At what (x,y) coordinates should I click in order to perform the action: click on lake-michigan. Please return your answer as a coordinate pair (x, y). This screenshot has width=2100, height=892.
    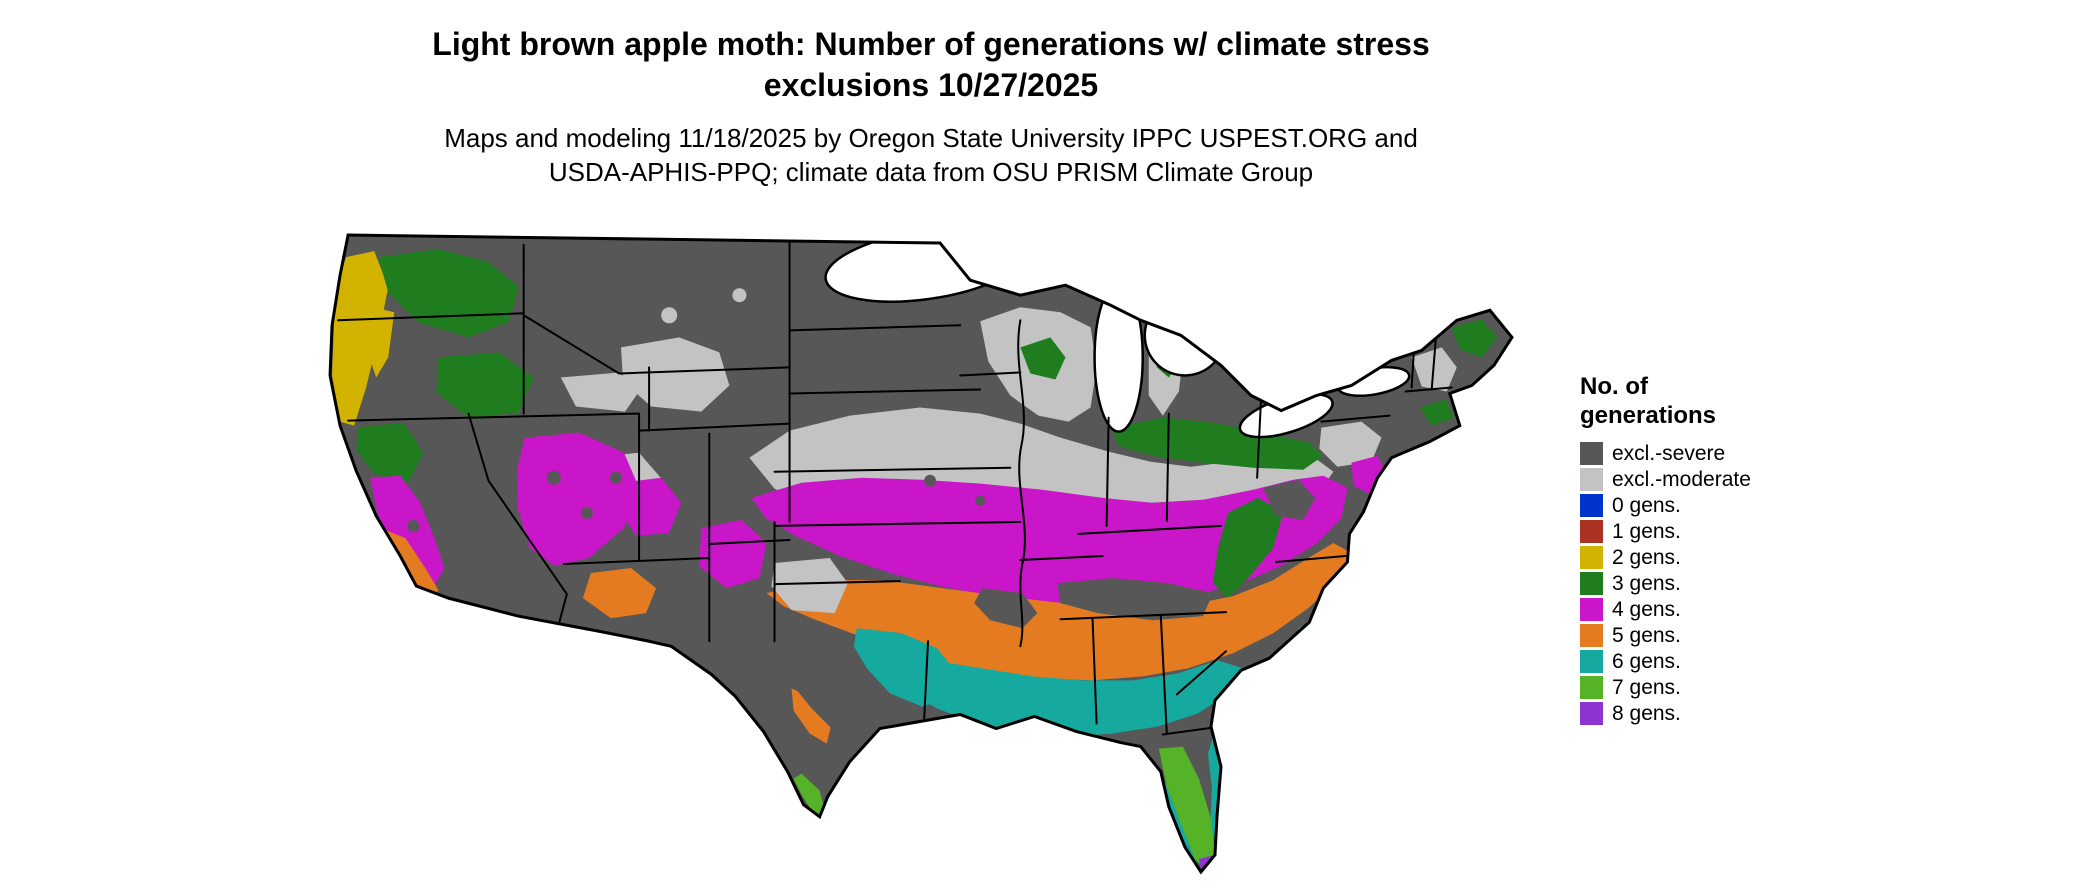
    Looking at the image, I should click on (1118, 357).